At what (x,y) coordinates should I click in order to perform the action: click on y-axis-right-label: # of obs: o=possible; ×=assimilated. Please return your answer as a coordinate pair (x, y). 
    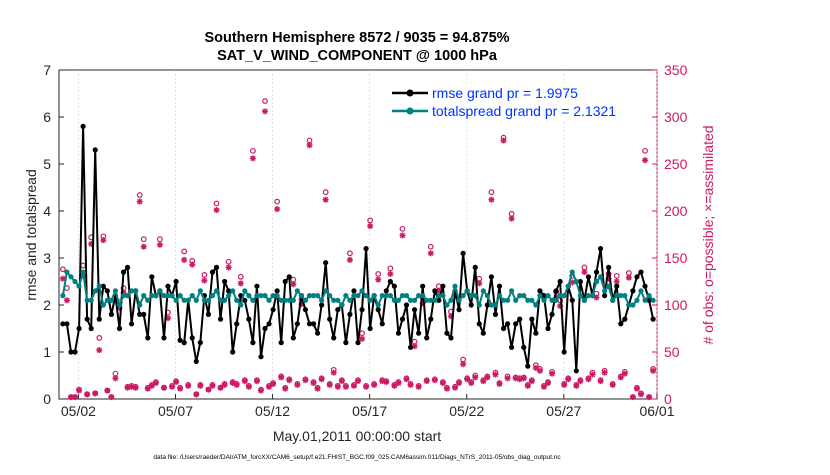
    Looking at the image, I should click on (708, 234).